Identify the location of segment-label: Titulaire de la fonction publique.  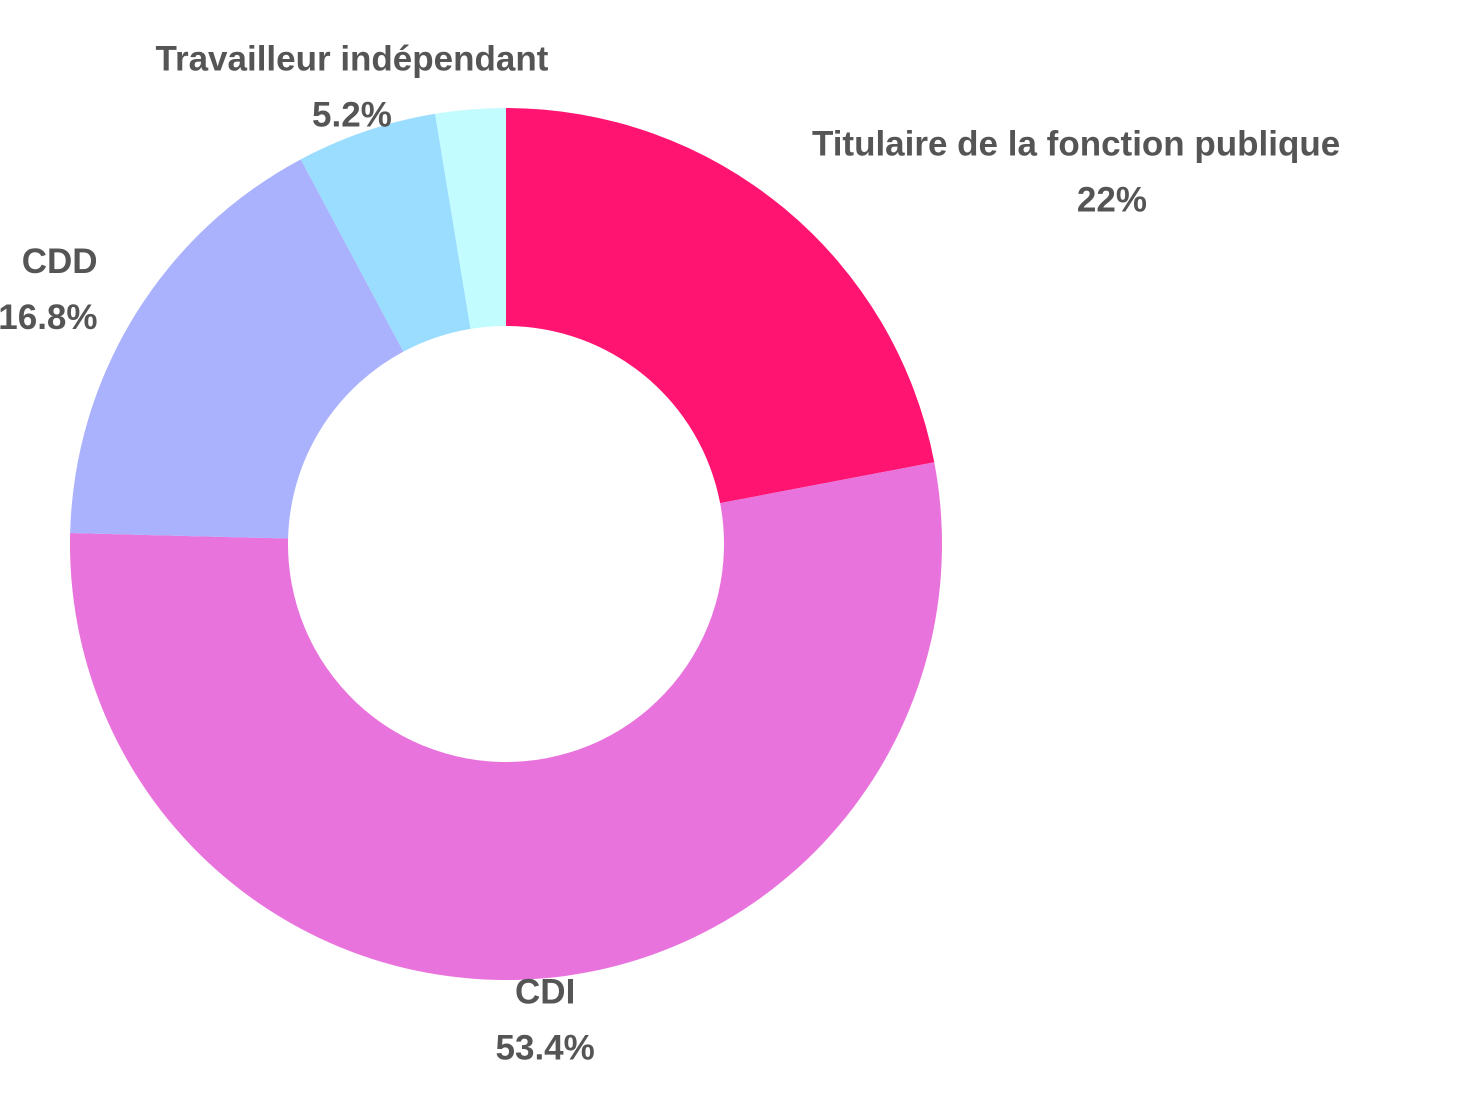
(1076, 143).